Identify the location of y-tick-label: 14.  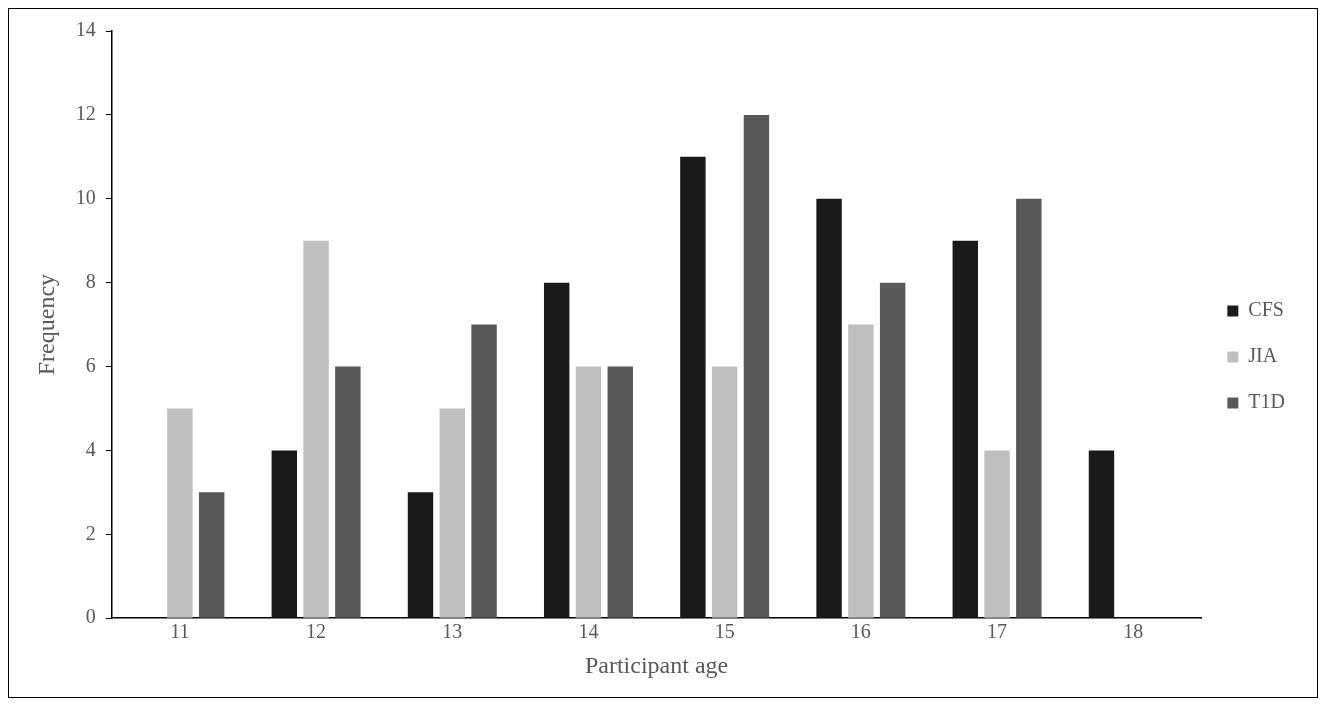
(85, 29).